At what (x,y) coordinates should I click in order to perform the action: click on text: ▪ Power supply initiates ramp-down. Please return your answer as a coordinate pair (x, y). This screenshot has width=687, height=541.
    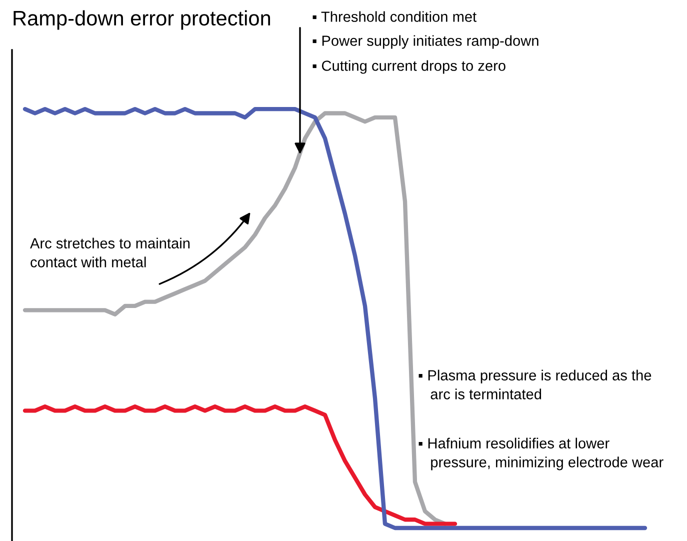
    Looking at the image, I should click on (425, 42).